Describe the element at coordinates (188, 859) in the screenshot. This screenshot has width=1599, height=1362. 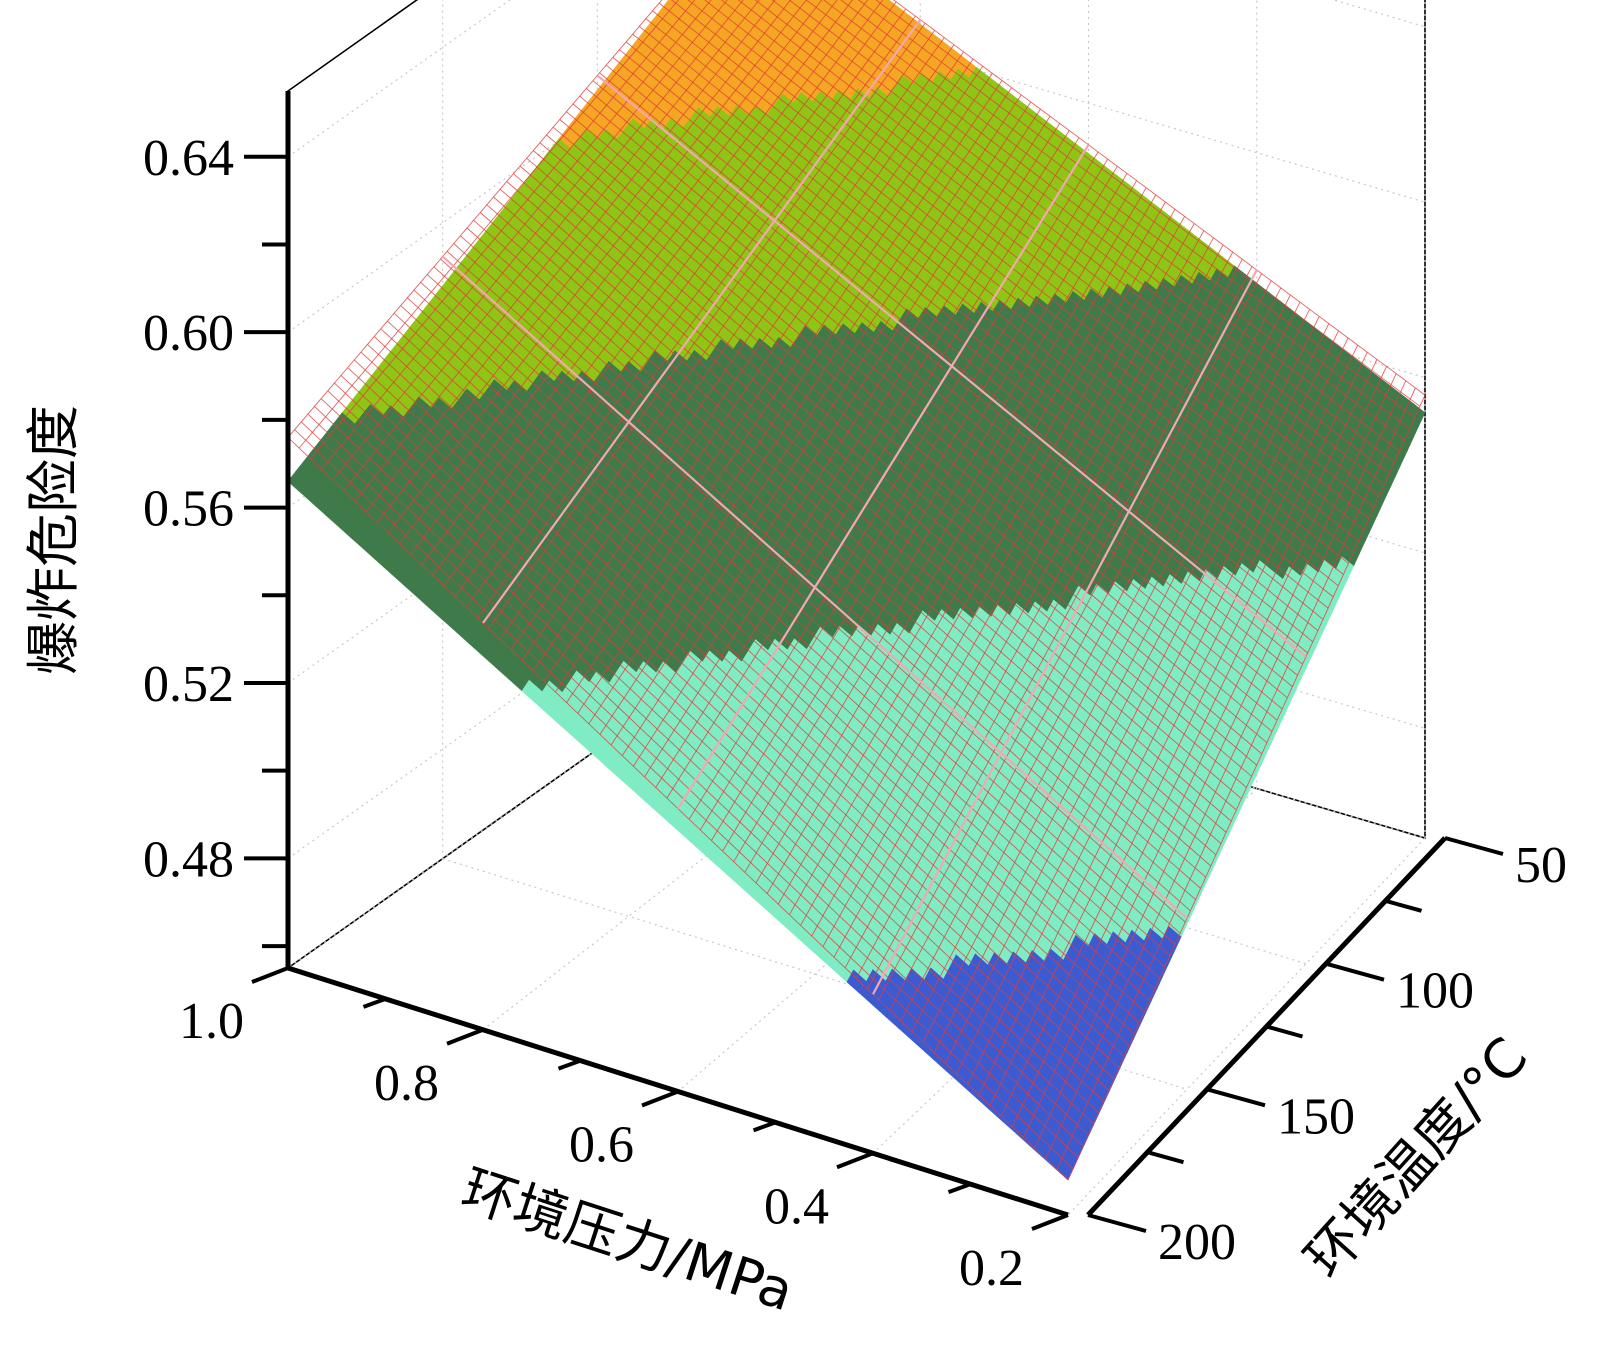
I see `z-tick-label: 0.48` at that location.